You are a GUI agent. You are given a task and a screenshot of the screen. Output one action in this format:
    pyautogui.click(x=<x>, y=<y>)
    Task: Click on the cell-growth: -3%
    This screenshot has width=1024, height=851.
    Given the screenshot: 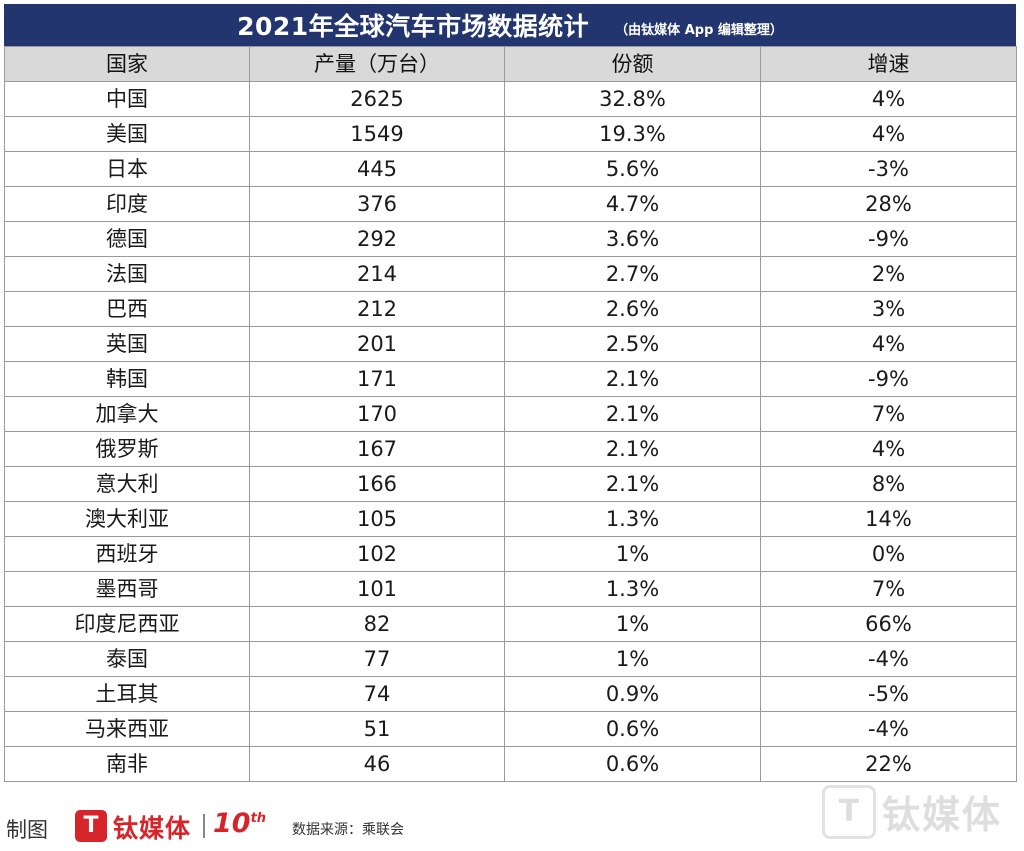 What is the action you would take?
    pyautogui.click(x=888, y=169)
    